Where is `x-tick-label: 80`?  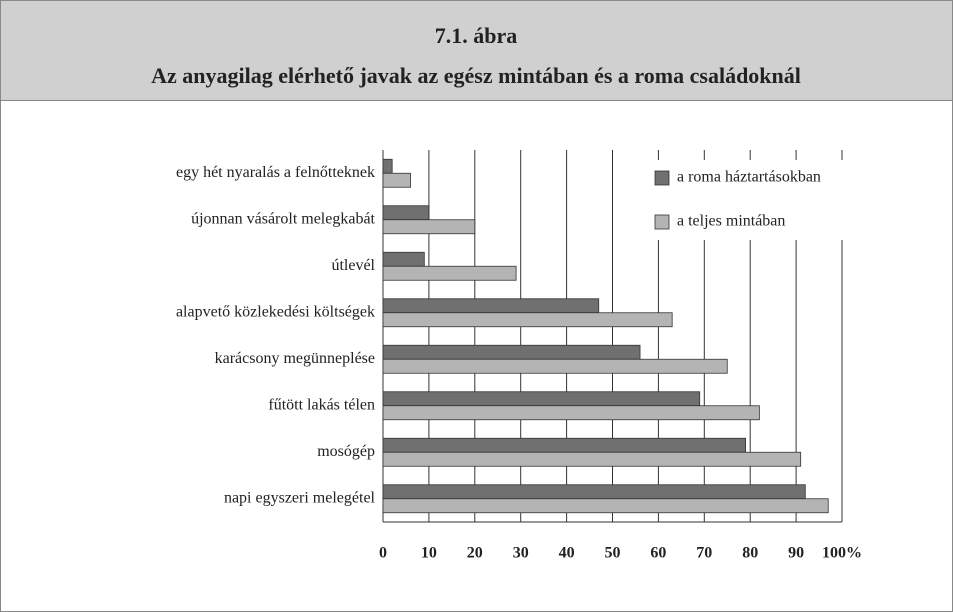 x-tick-label: 80 is located at coordinates (750, 553).